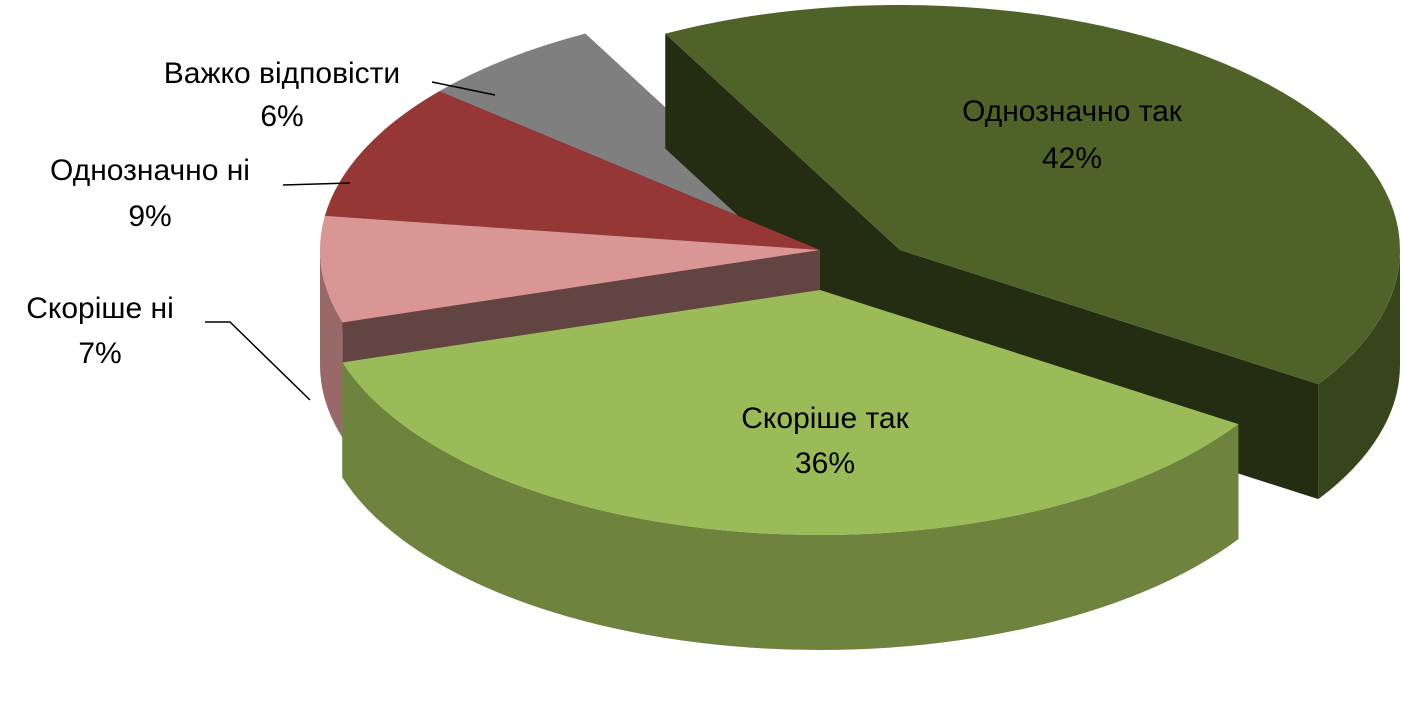 This screenshot has height=705, width=1402. I want to click on slice-wall, so click(782, 199).